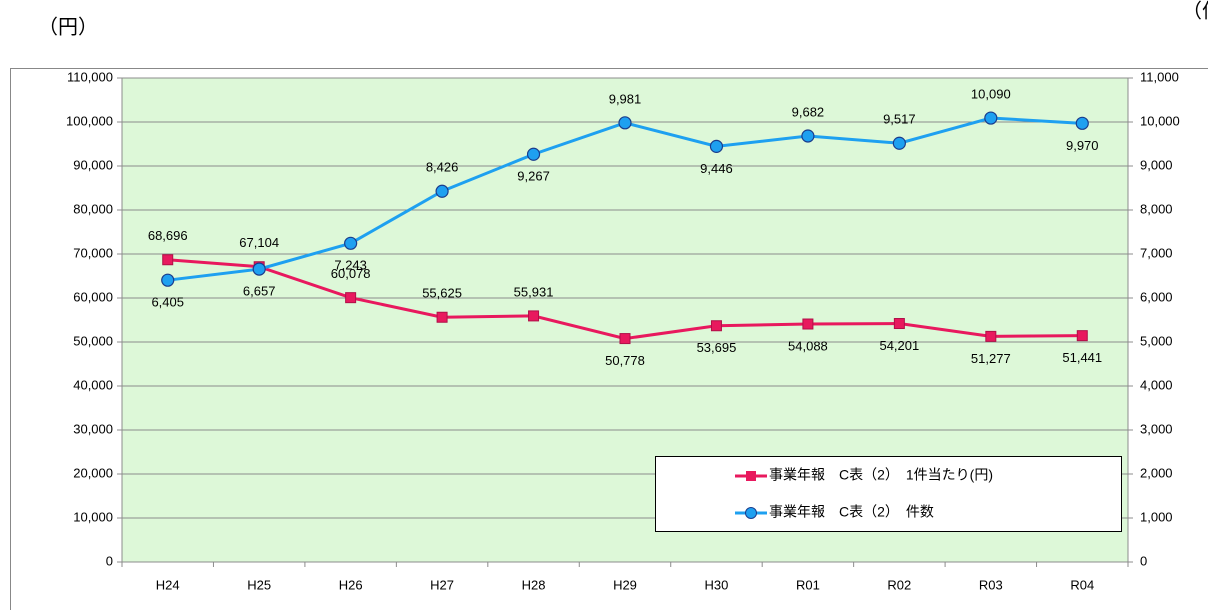  Describe the element at coordinates (109, 560) in the screenshot. I see `y-tick-label: 0` at that location.